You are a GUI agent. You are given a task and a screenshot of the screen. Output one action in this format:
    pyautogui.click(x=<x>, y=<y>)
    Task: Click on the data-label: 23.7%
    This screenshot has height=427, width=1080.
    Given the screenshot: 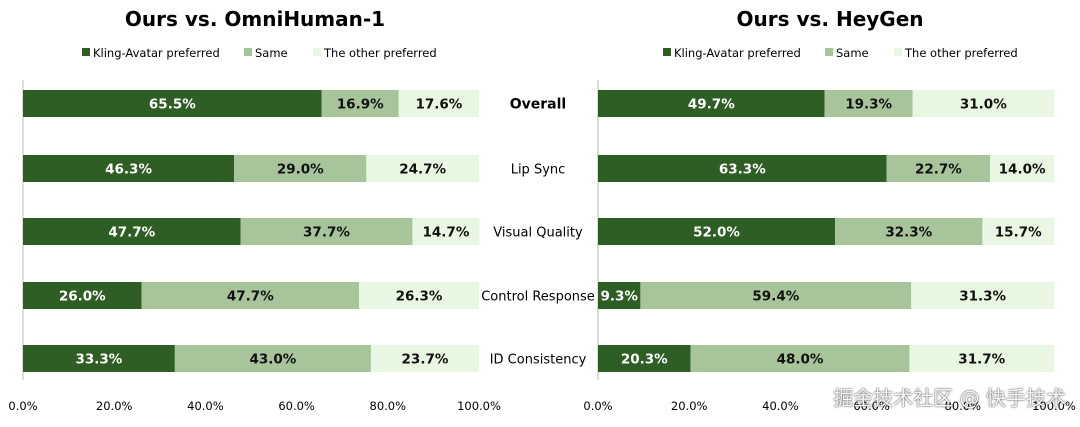 What is the action you would take?
    pyautogui.click(x=425, y=360)
    